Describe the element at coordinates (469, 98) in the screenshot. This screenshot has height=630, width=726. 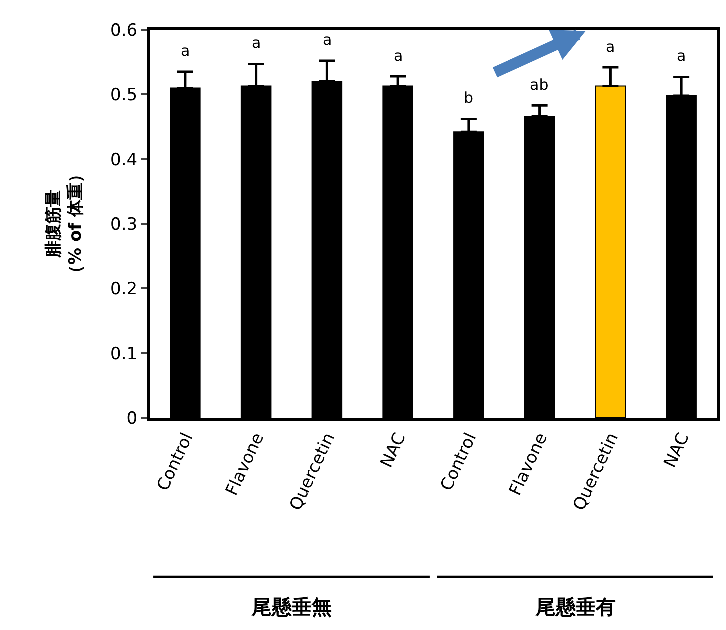
I see `data-label: b` at that location.